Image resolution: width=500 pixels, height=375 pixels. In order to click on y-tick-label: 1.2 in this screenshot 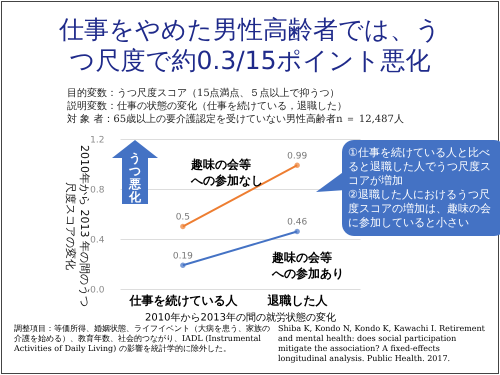, I will do `click(97, 141)`.